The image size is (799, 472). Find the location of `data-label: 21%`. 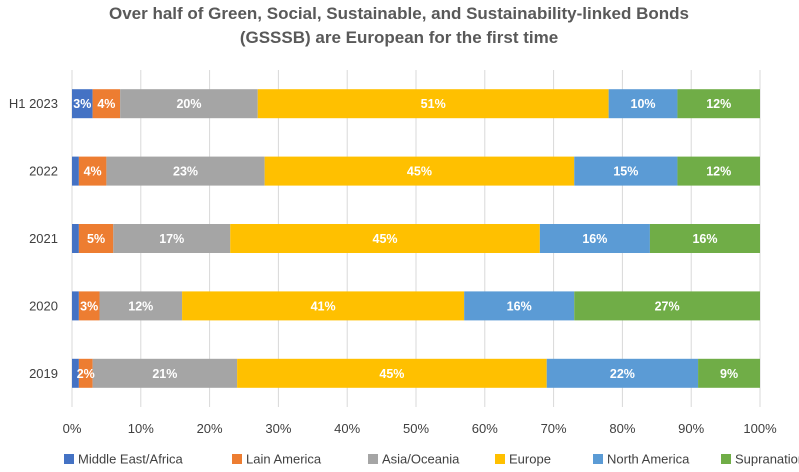

data-label: 21% is located at coordinates (164, 374).